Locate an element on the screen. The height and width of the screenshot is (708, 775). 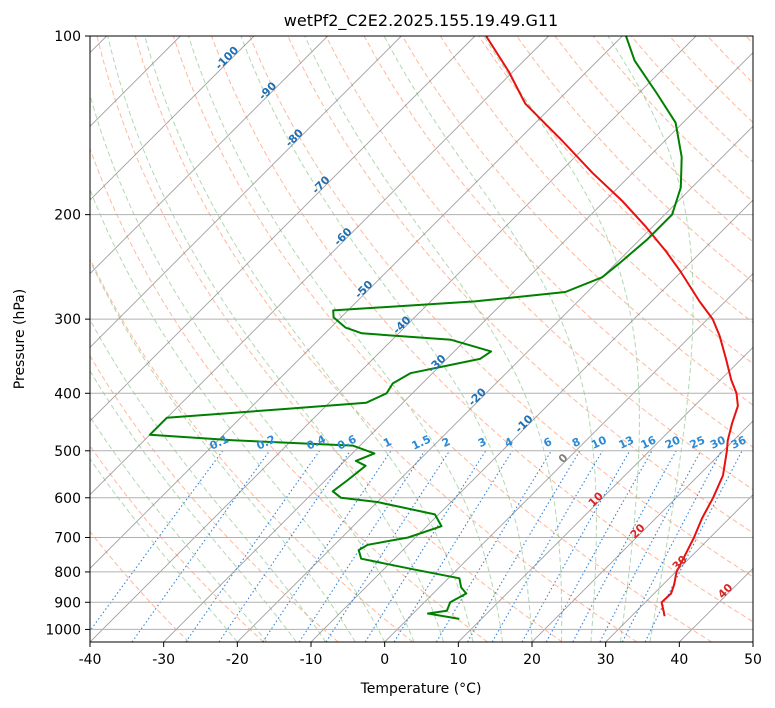
y-tick-label: 200 is located at coordinates (67, 216).